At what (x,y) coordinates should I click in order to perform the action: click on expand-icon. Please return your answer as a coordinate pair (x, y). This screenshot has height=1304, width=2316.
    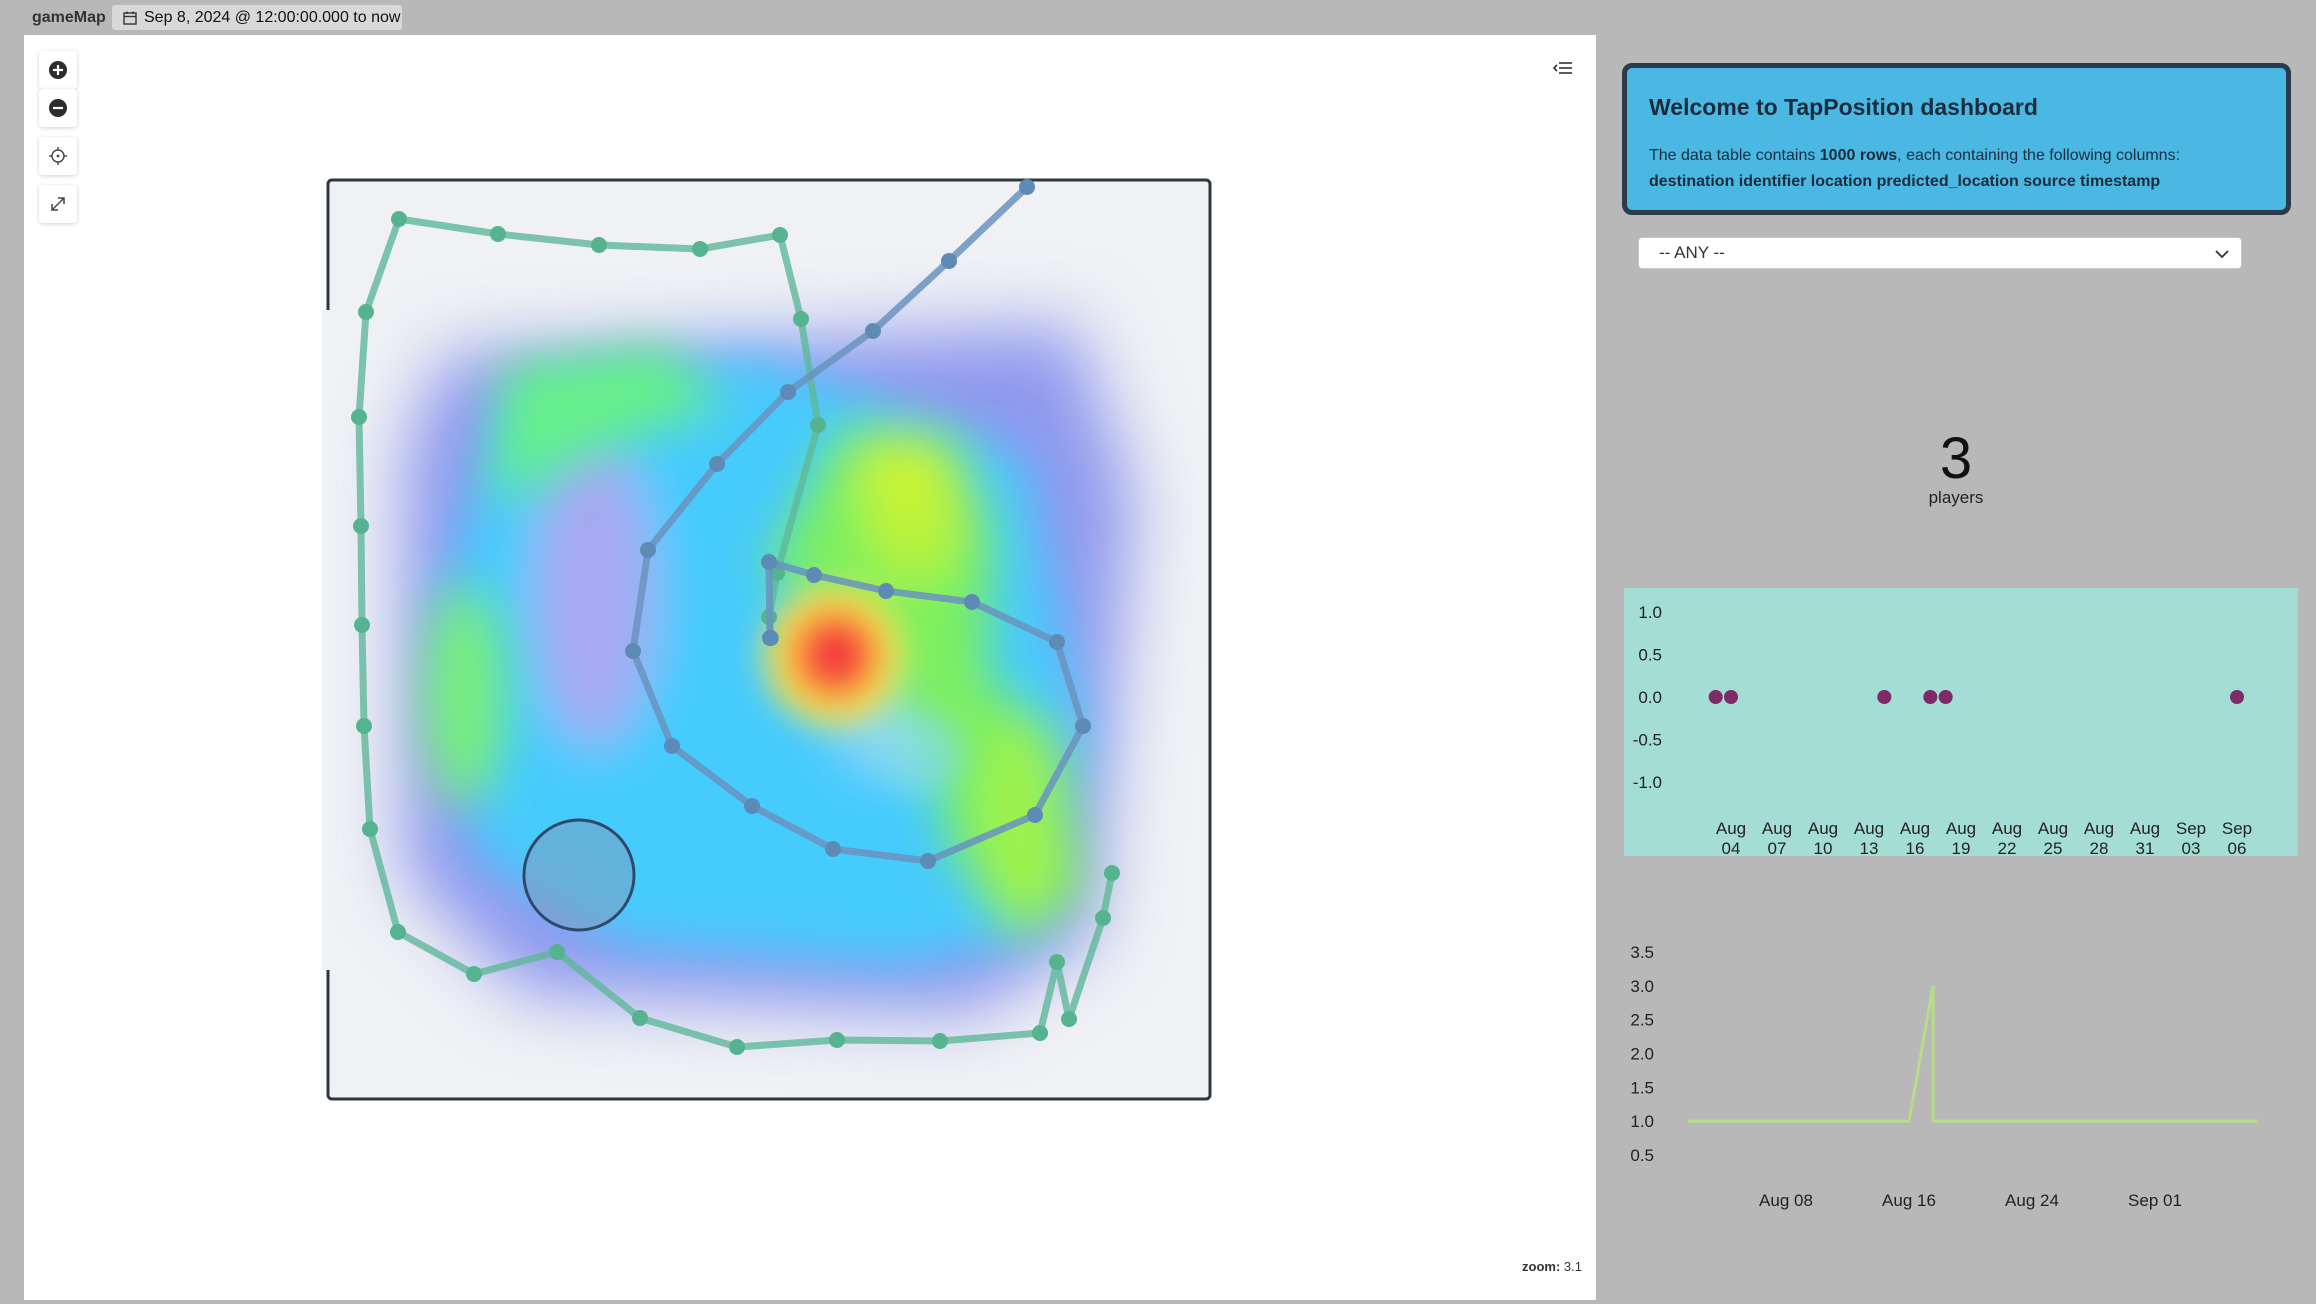
    Looking at the image, I should click on (58, 204).